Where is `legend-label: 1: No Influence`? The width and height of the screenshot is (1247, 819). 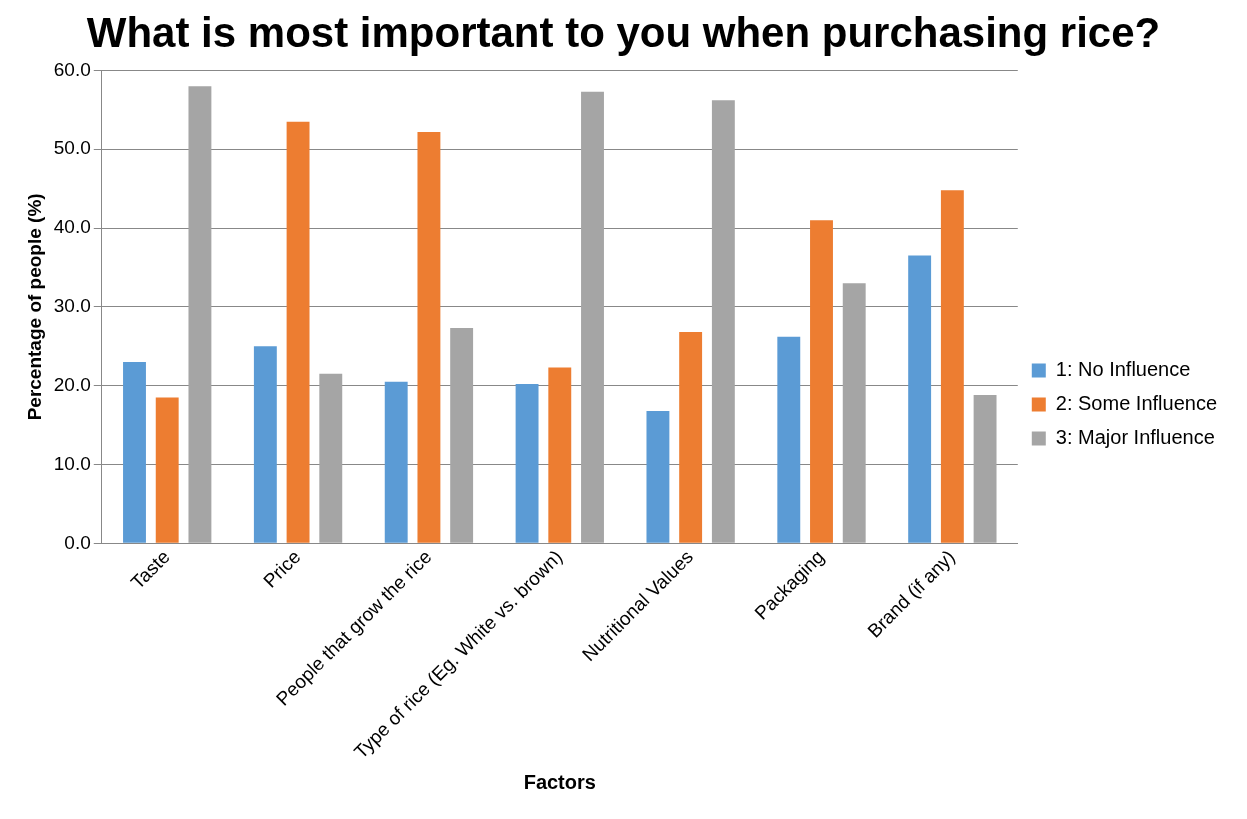
legend-label: 1: No Influence is located at coordinates (1123, 369).